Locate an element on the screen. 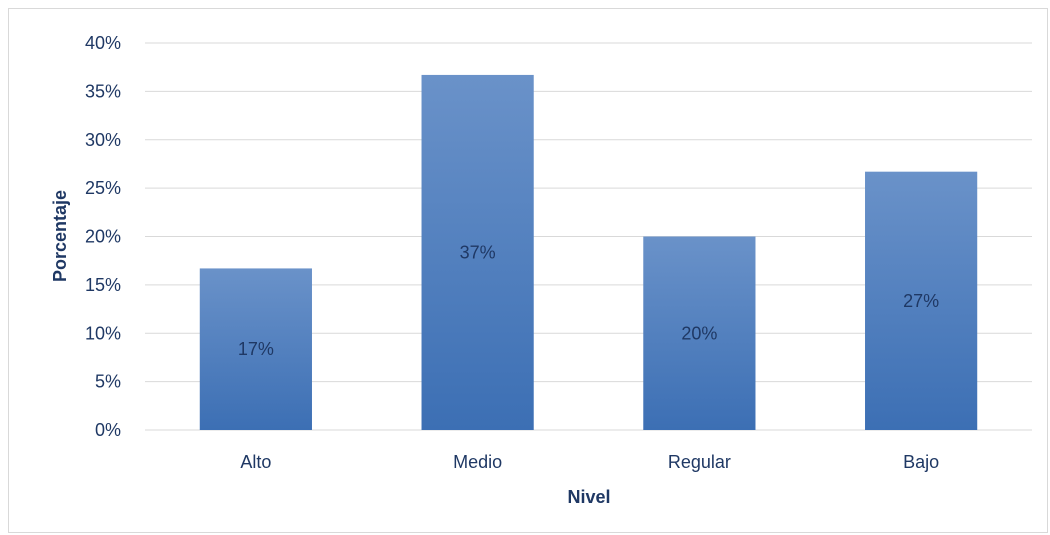 The width and height of the screenshot is (1050, 535). bar-regular is located at coordinates (699, 333).